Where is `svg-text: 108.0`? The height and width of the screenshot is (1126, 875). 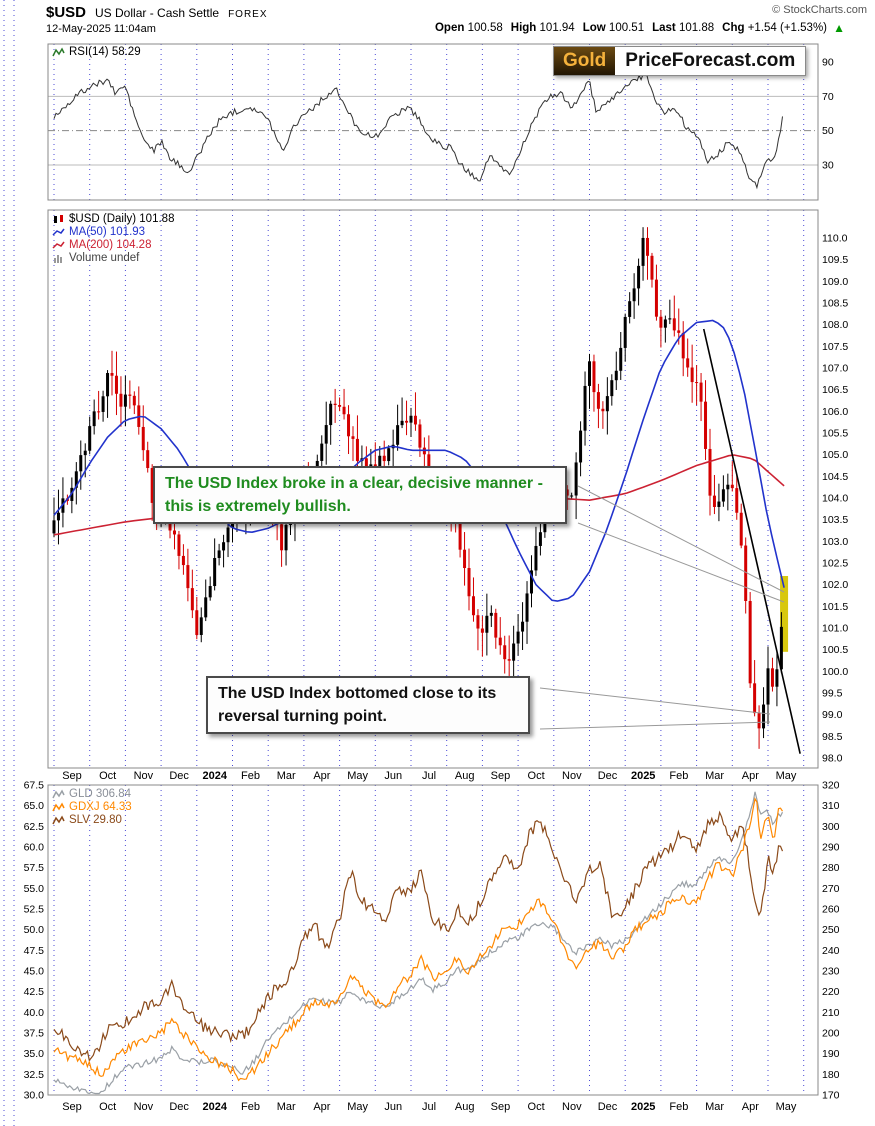 svg-text: 108.0 is located at coordinates (835, 325).